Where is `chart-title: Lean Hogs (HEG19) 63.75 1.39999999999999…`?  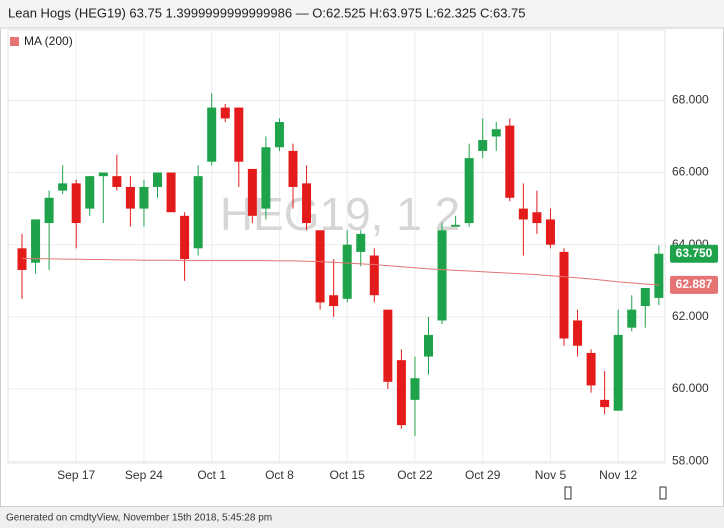 chart-title: Lean Hogs (HEG19) 63.75 1.39999999999999… is located at coordinates (267, 12).